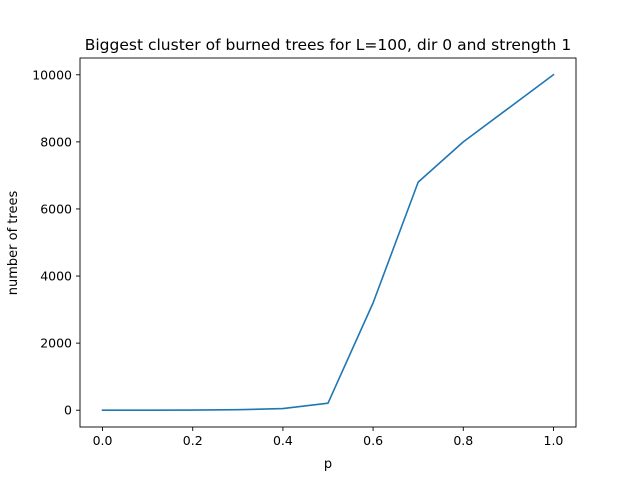 Image resolution: width=640 pixels, height=480 pixels. What do you see at coordinates (328, 437) in the screenshot?
I see `x-axis: 0.0 0.2 0.4 0.6 0.8 1.0` at bounding box center [328, 437].